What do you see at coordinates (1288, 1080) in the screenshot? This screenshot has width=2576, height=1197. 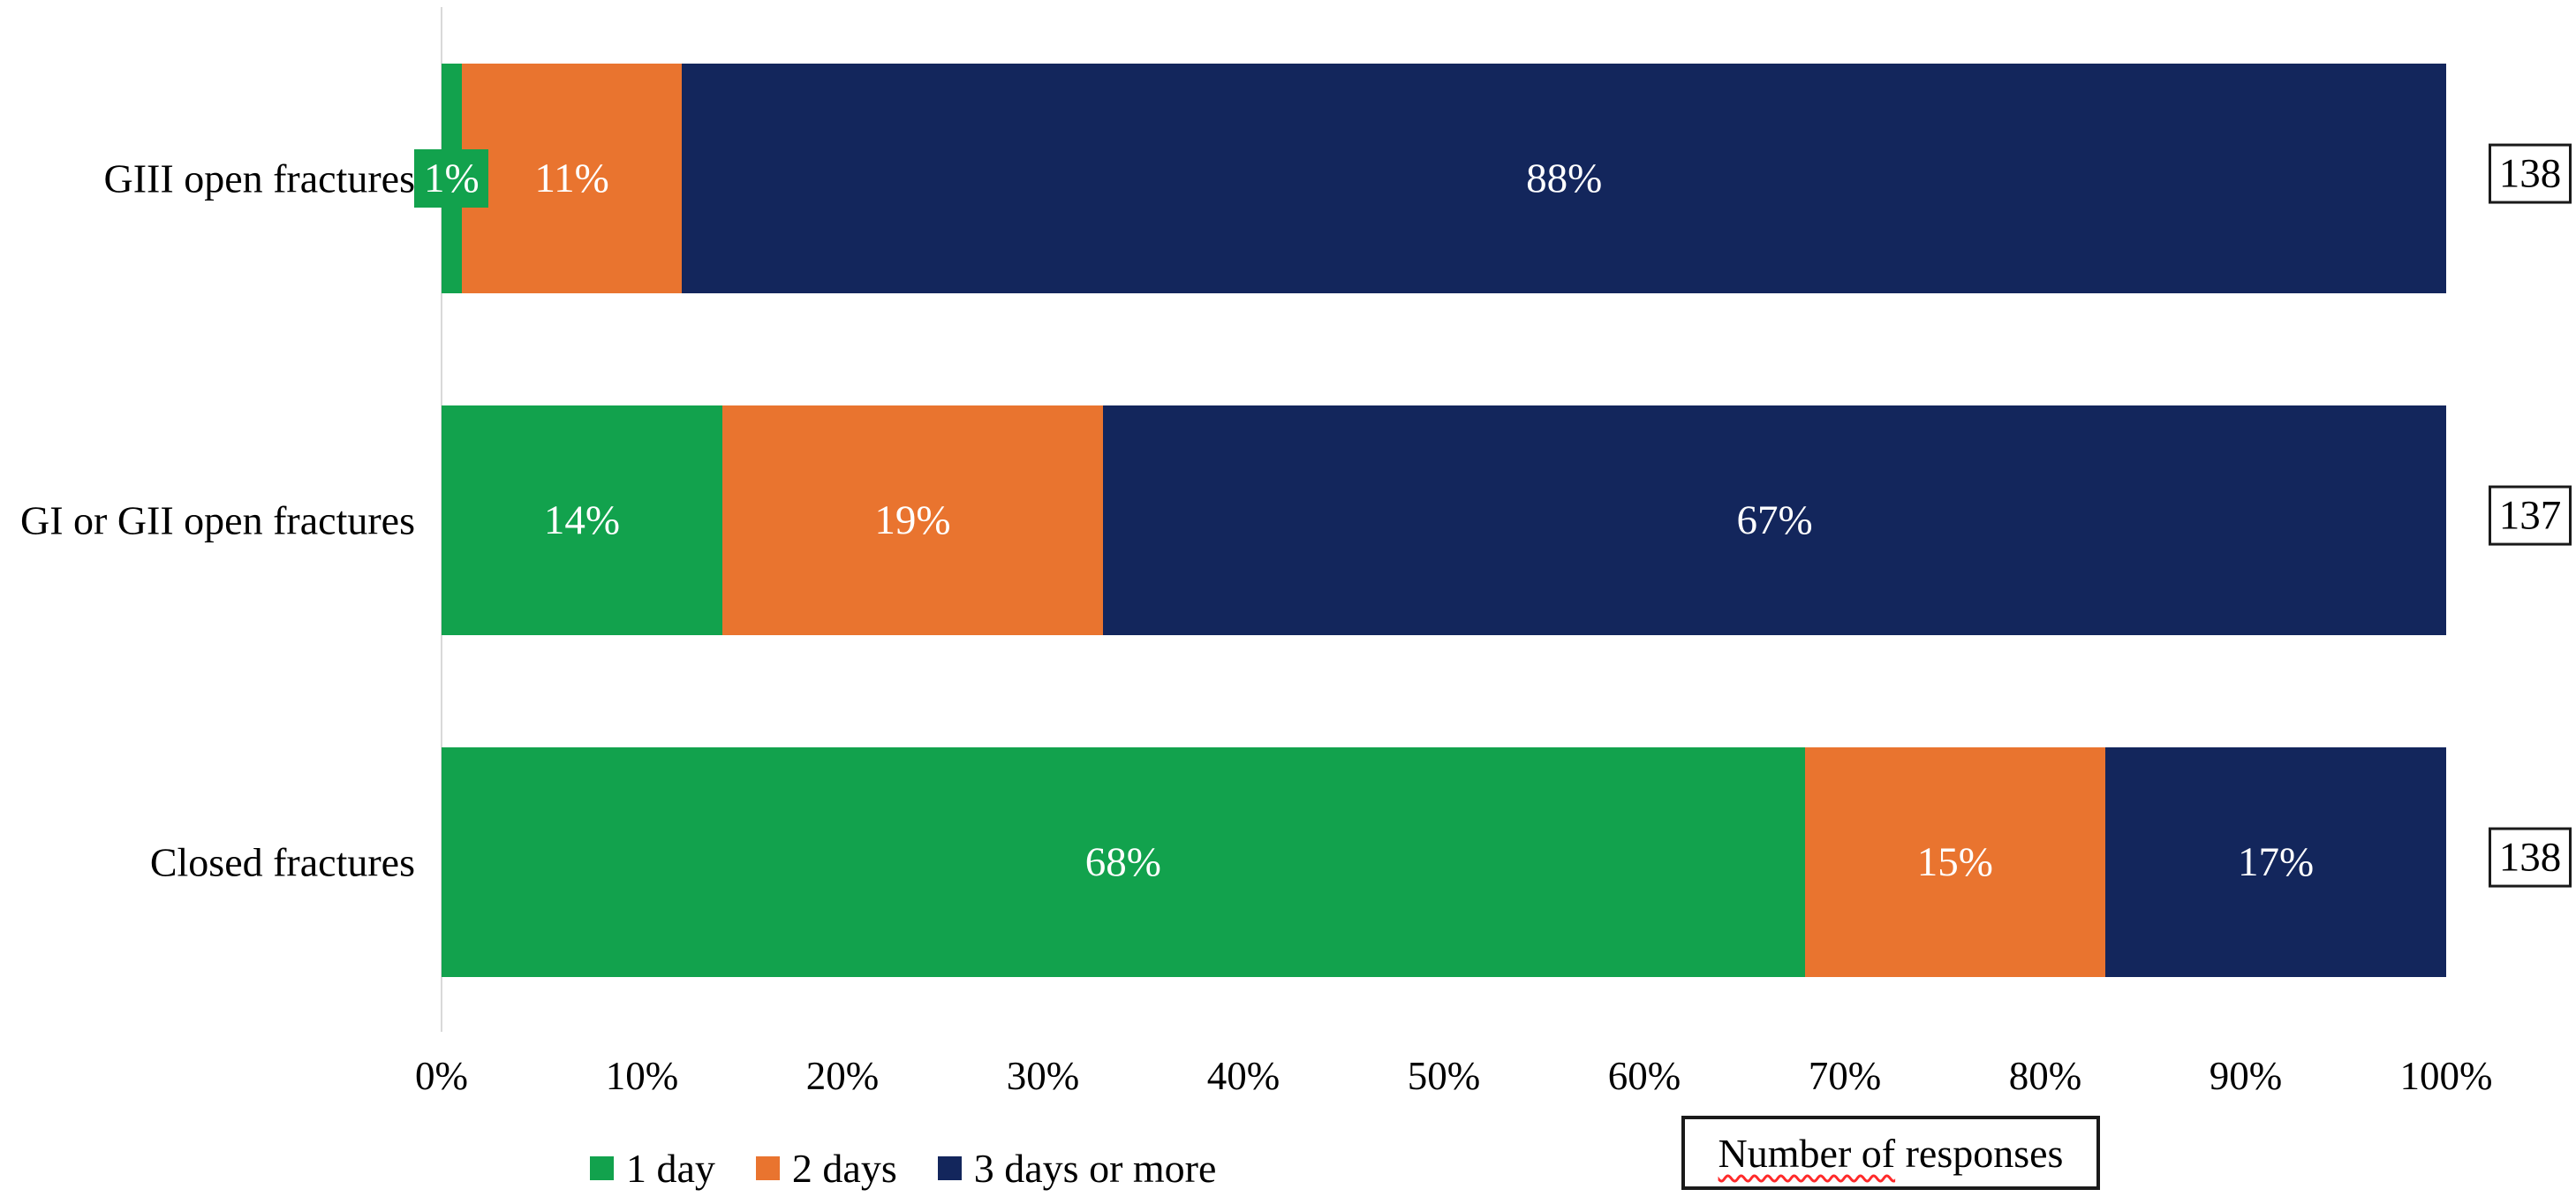 I see `x-axis: 0% 10% 20% 30% 40% 50% 60% 70% 80% 90% 100%` at bounding box center [1288, 1080].